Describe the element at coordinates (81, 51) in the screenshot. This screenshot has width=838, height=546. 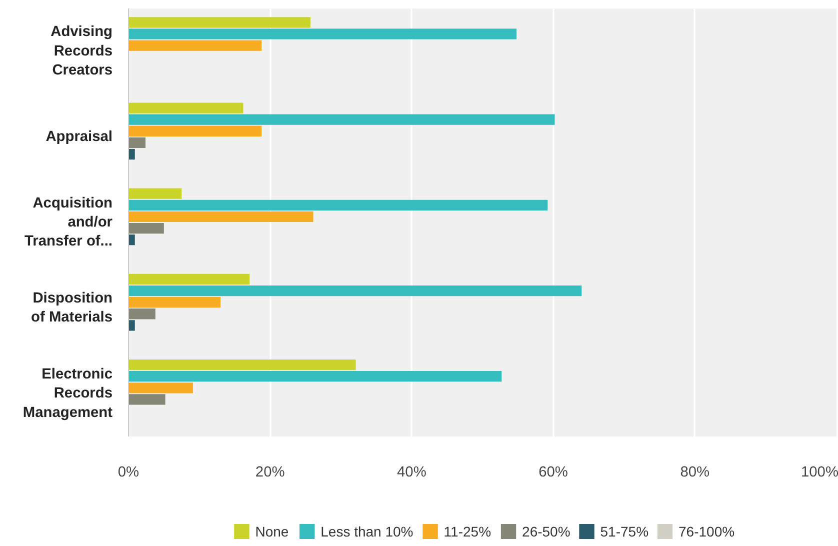
I see `y-tick-label: Advising Records Creators` at that location.